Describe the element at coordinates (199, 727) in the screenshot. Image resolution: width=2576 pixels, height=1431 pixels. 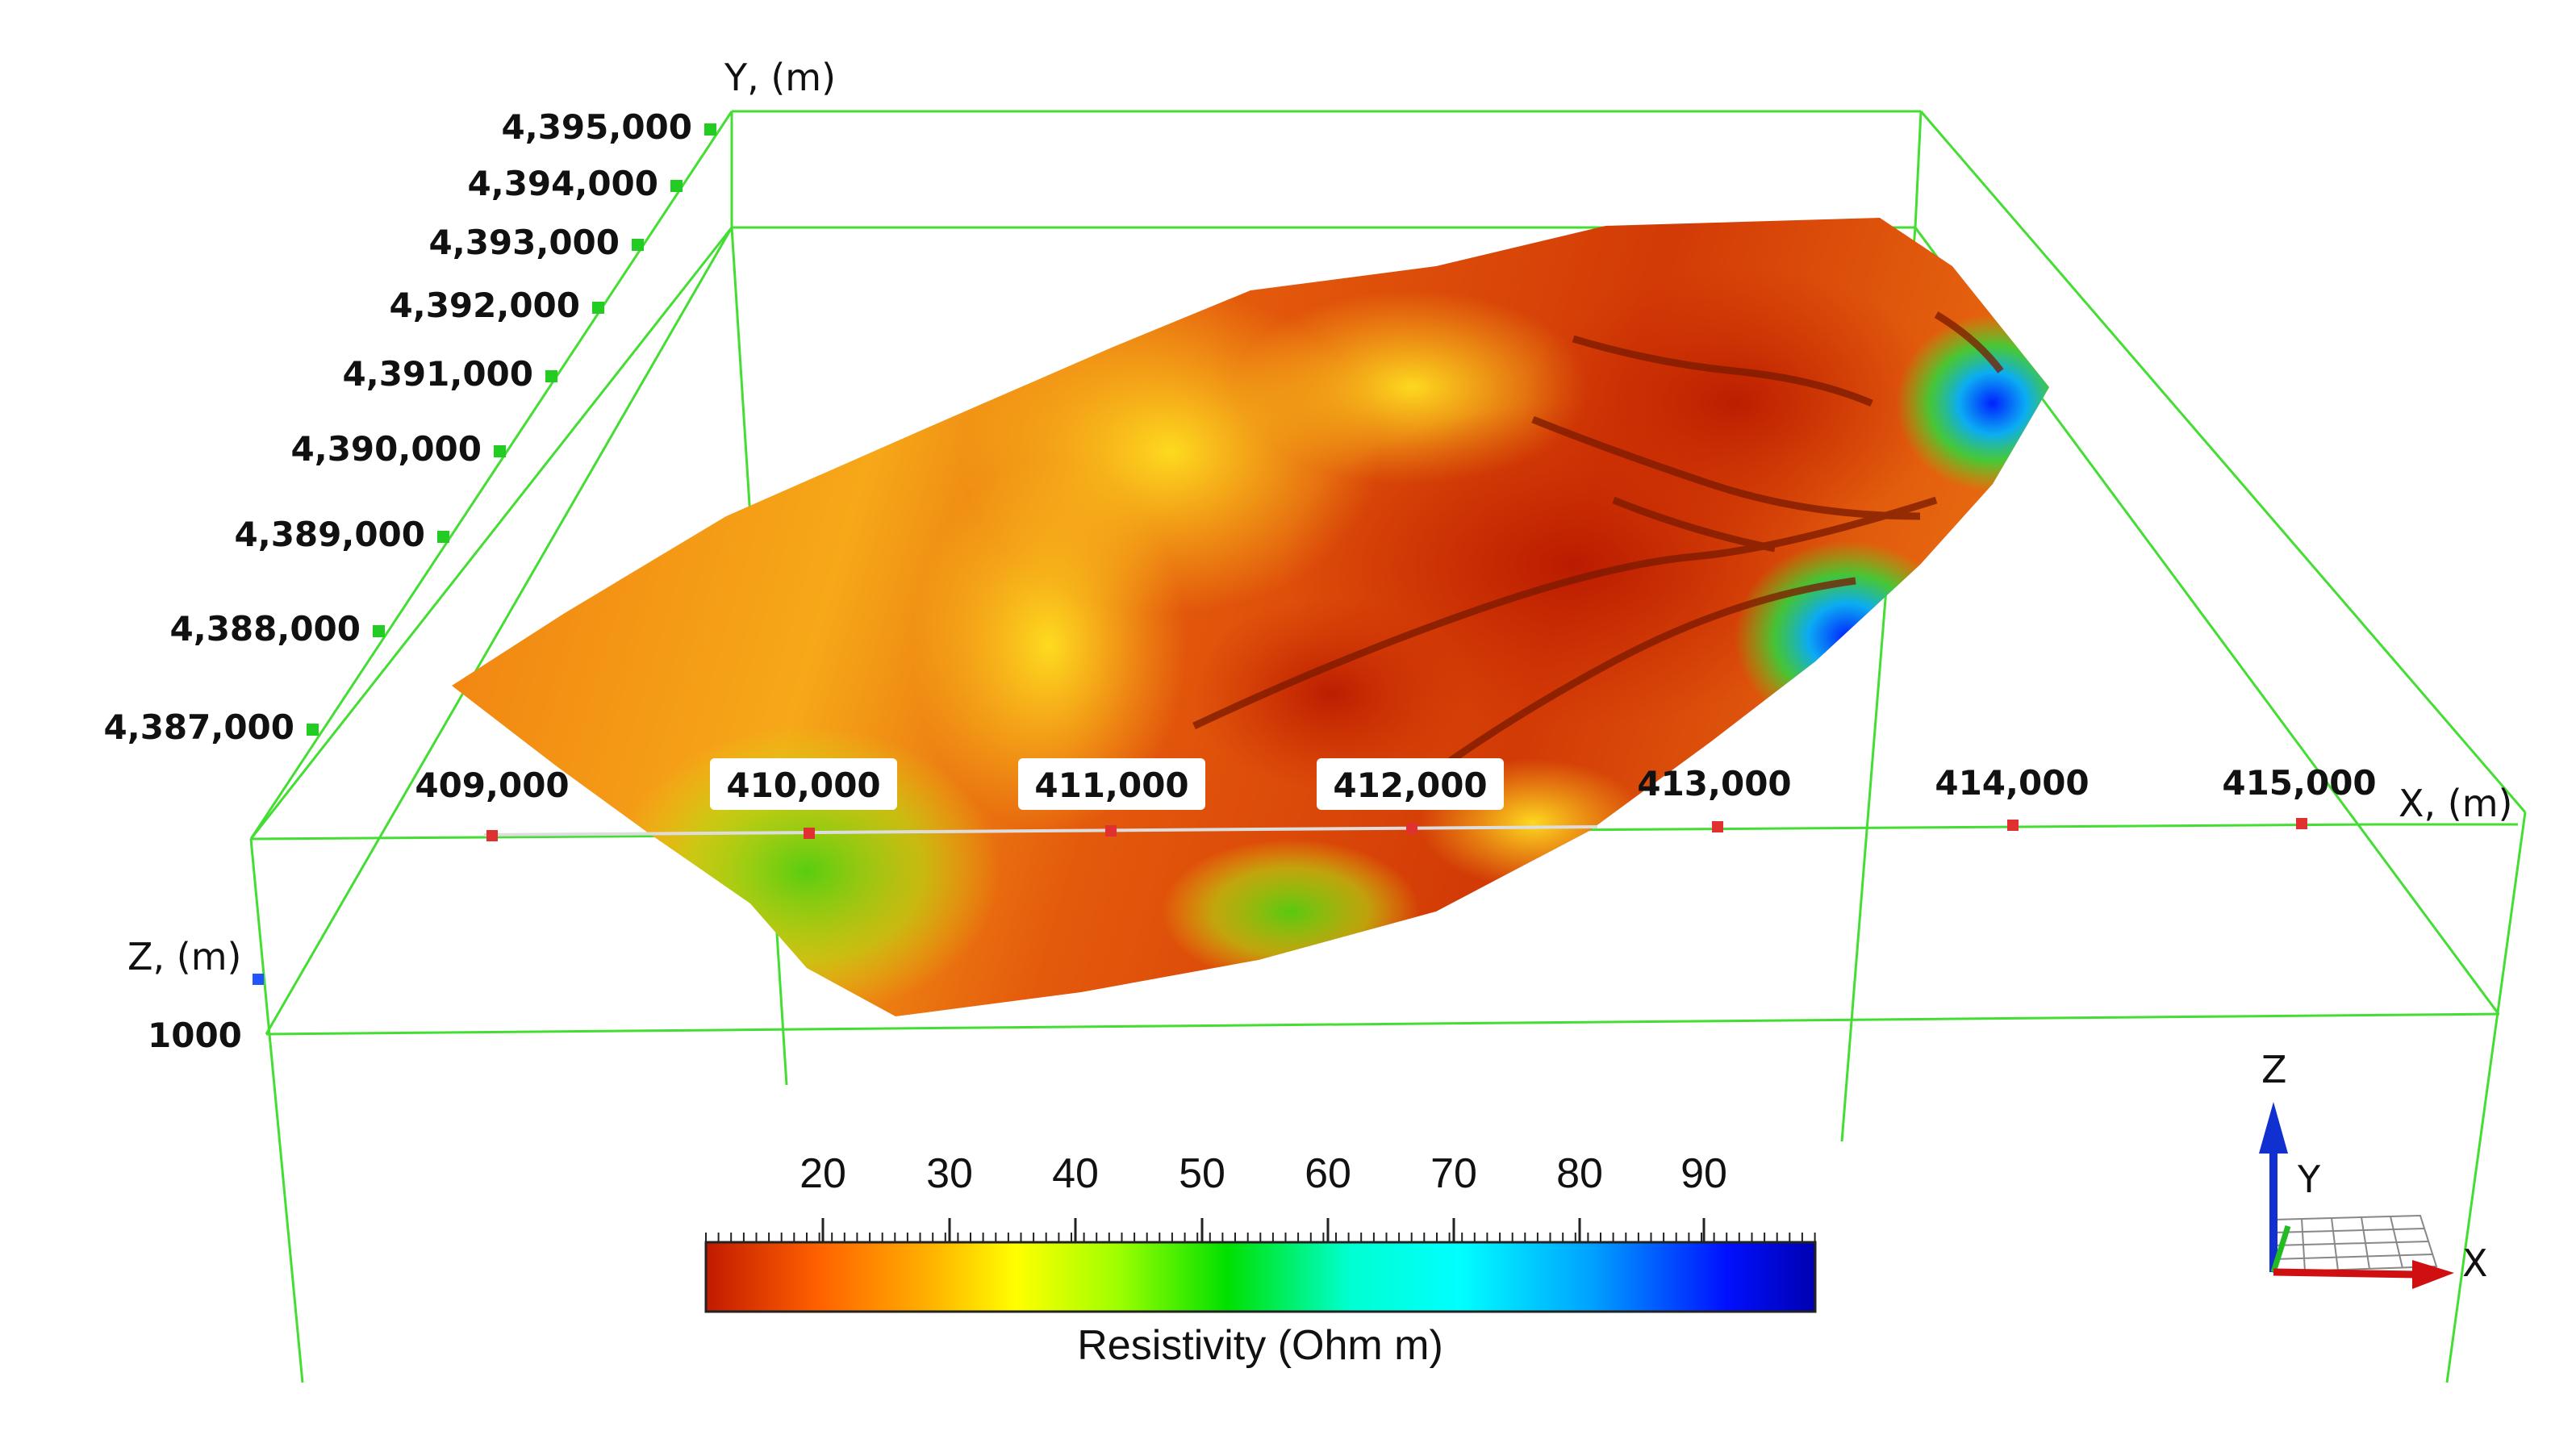
I see `y-tick-label: 4,387,000` at that location.